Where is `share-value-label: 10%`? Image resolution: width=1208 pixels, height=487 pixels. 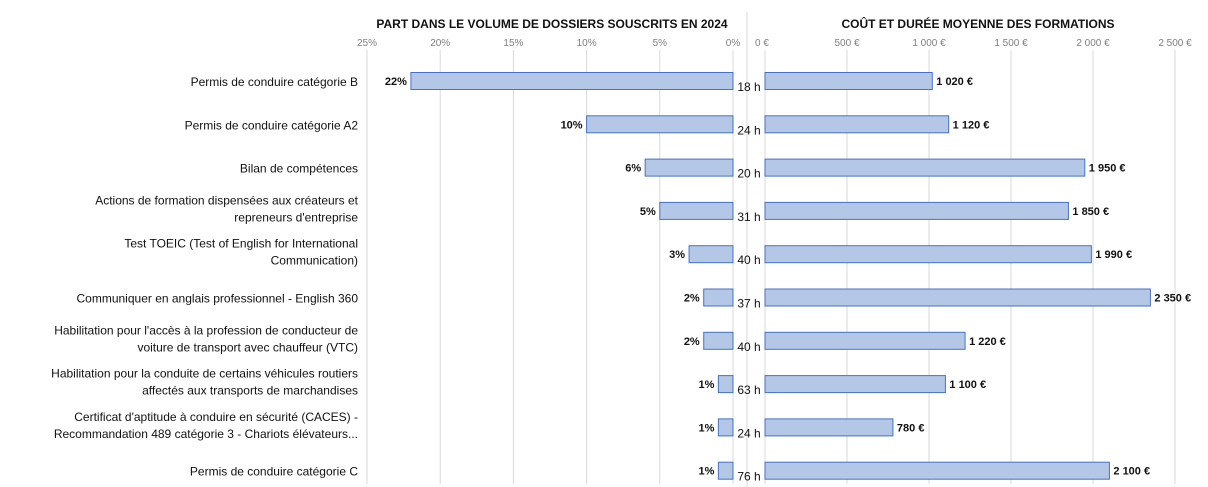 share-value-label: 10% is located at coordinates (572, 125).